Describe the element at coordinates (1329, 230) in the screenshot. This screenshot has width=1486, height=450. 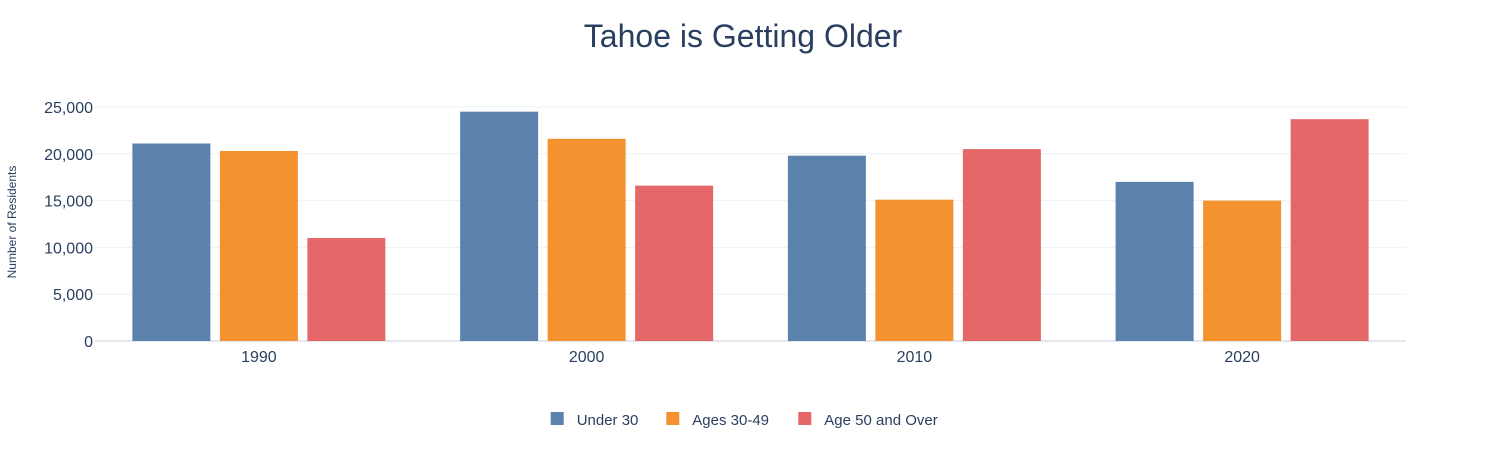
I see `bar-age-50-and-over-2020` at that location.